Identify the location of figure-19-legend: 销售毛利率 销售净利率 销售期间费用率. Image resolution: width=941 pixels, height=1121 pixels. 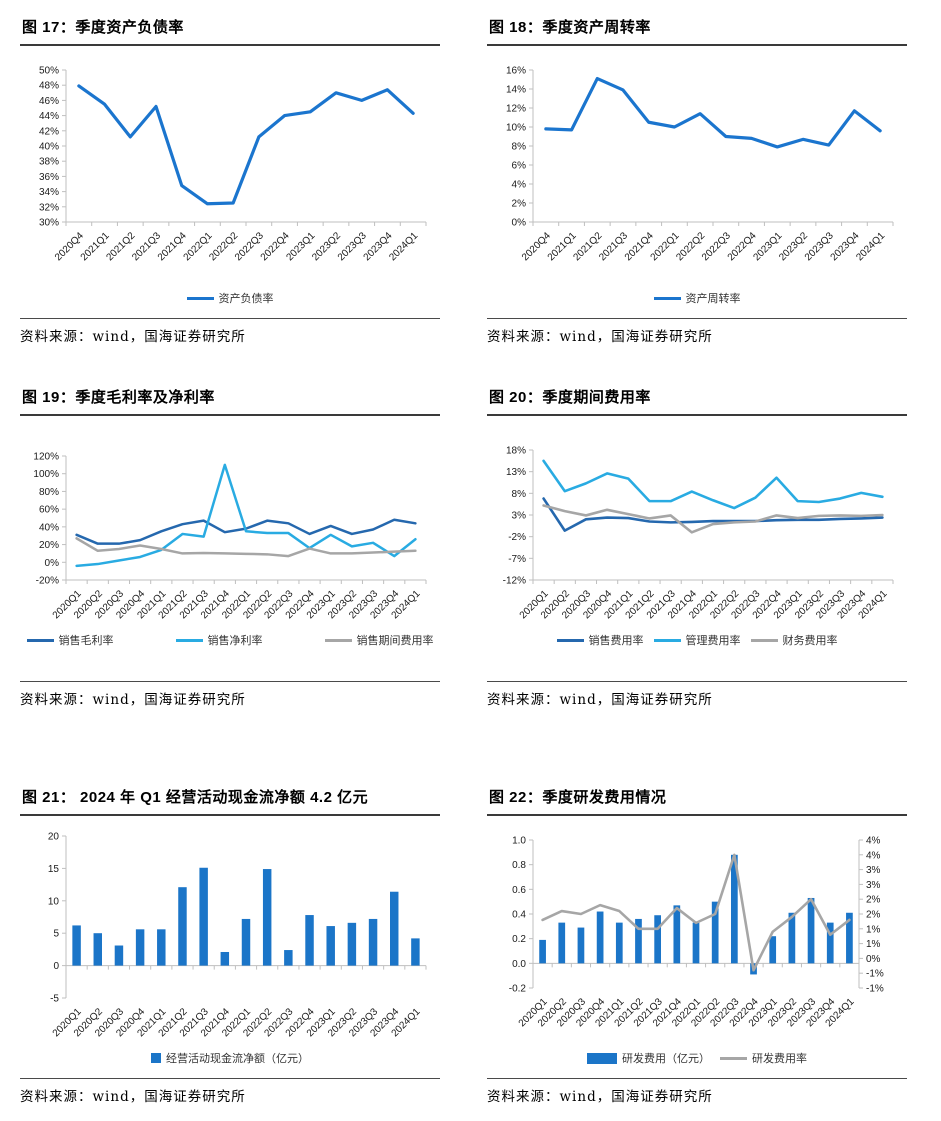
(230, 640).